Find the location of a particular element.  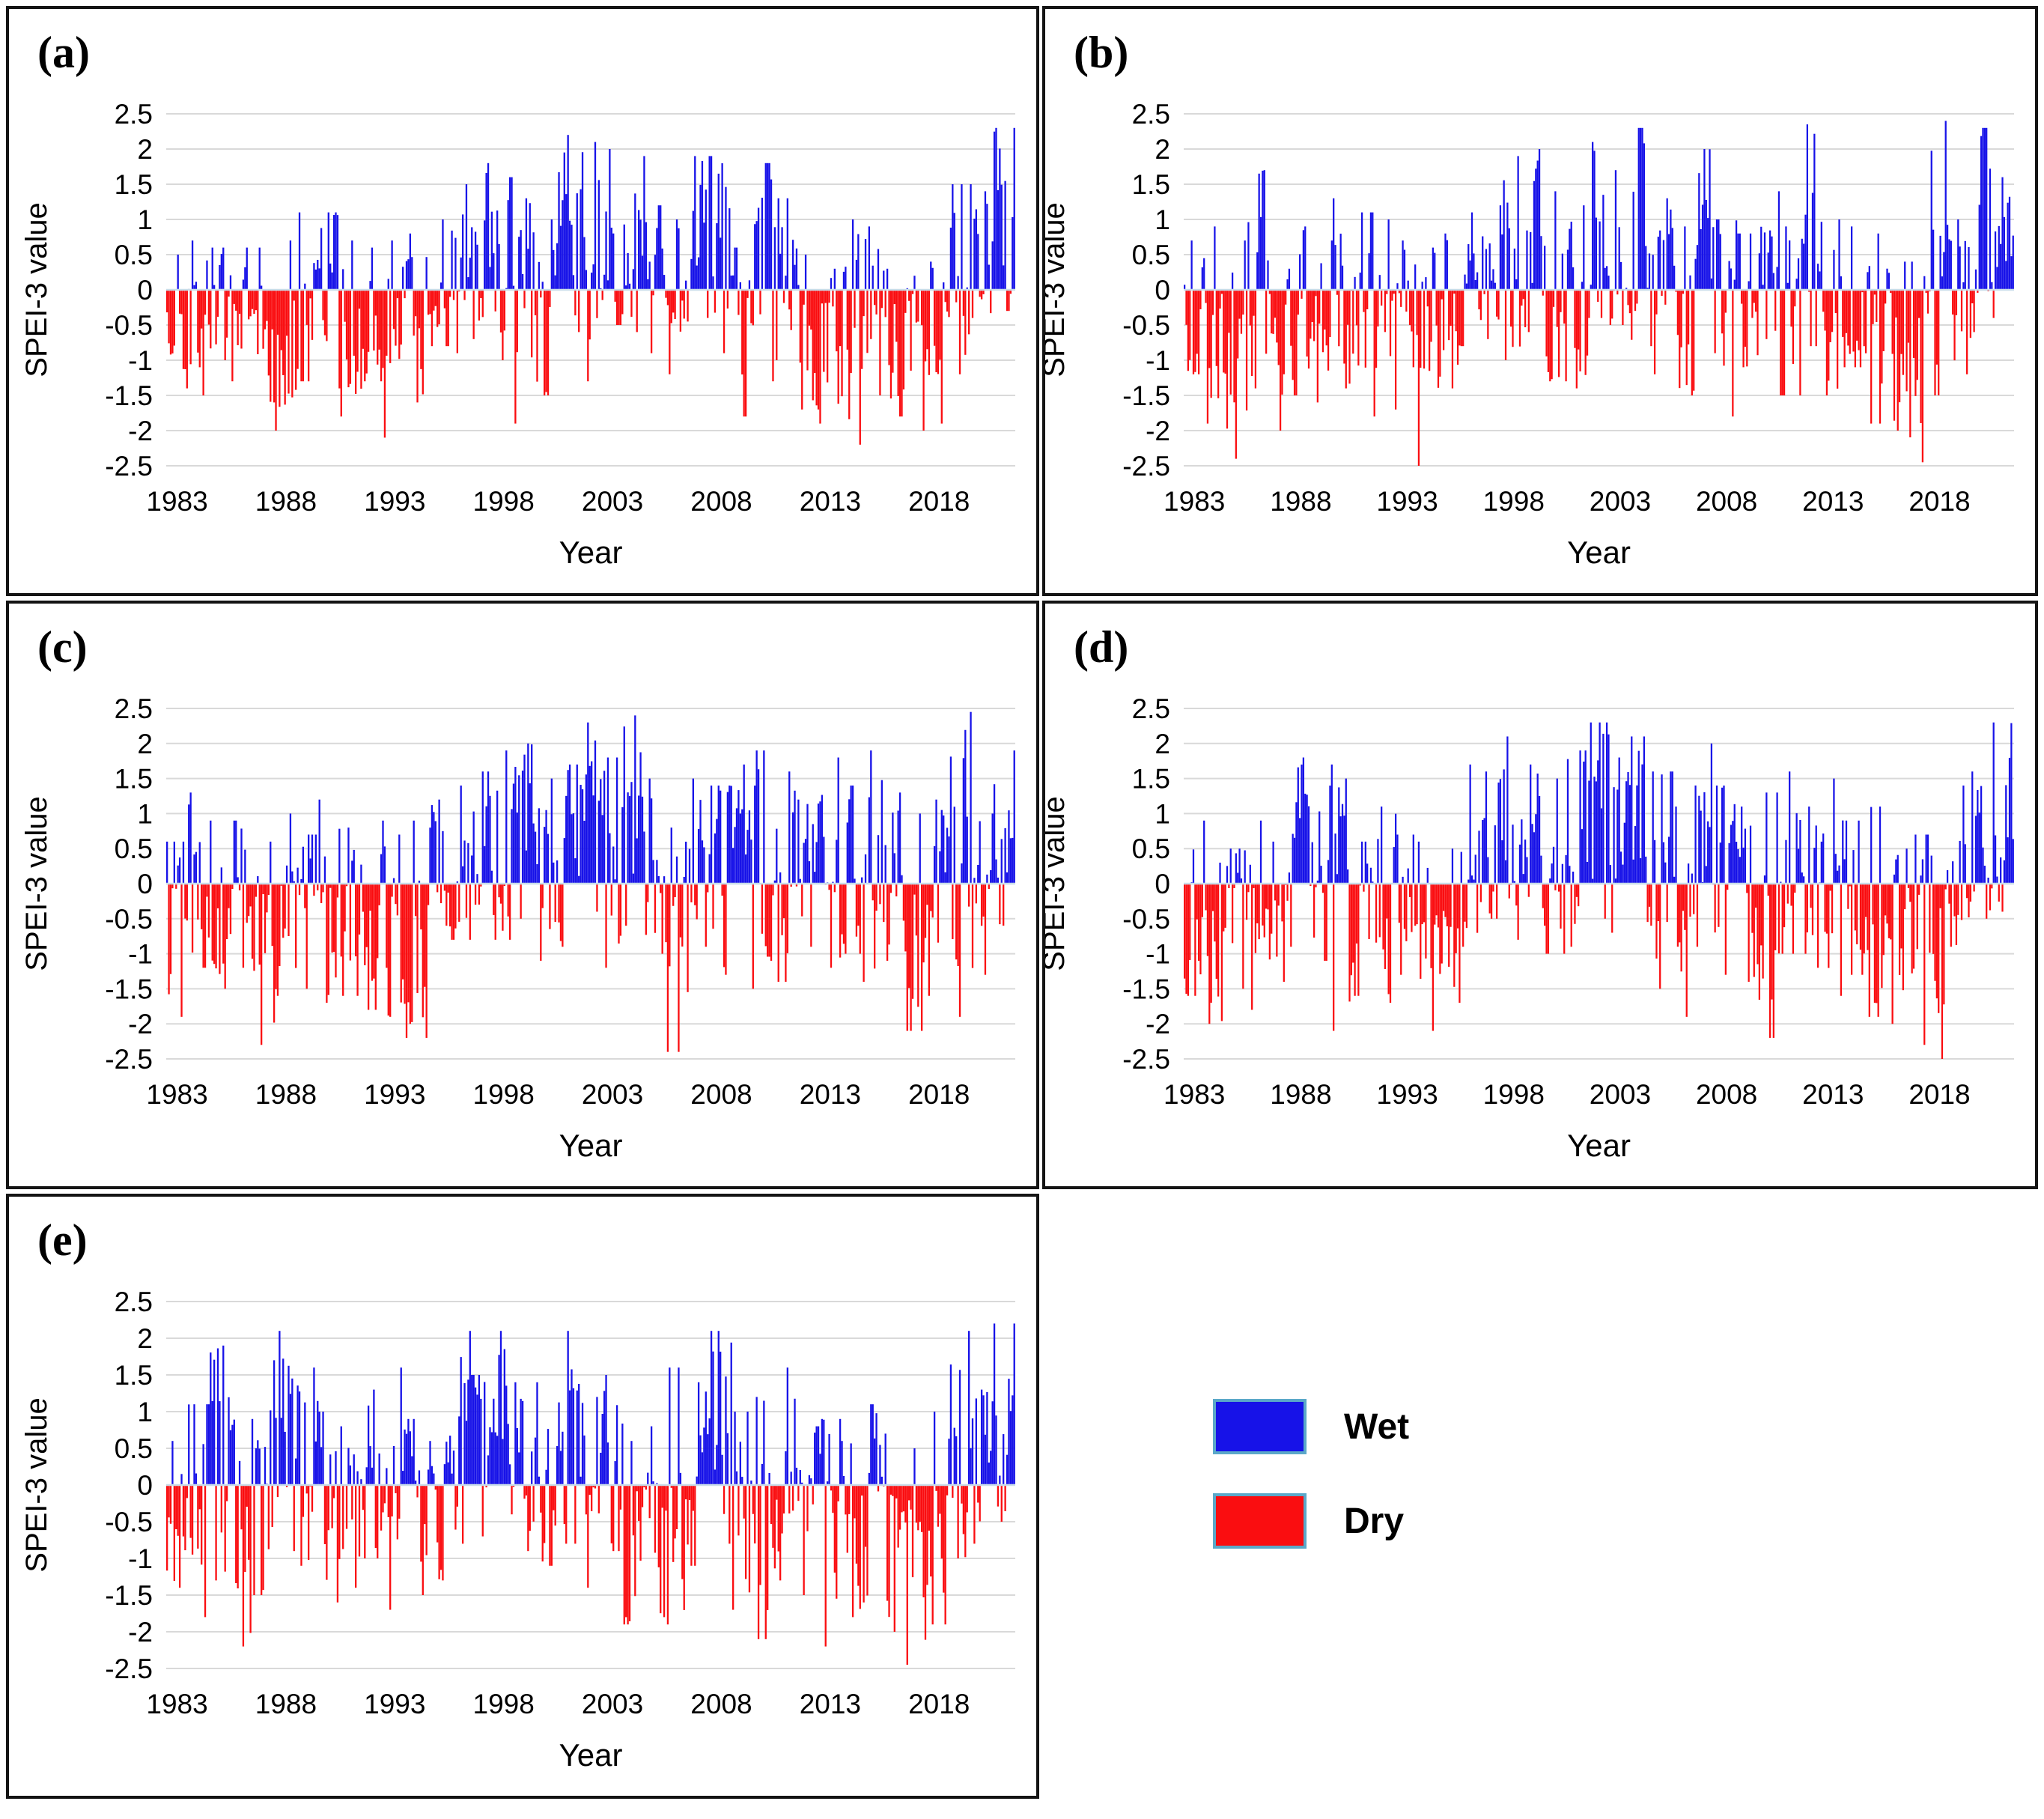

panel-b-label: (b) is located at coordinates (1101, 52).